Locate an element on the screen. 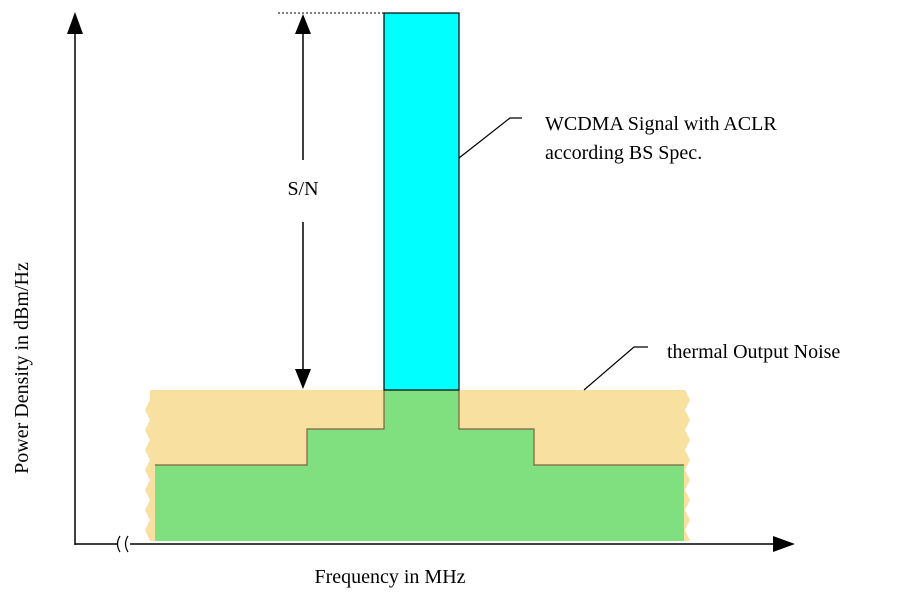 This screenshot has height=592, width=899. aclr-outline is located at coordinates (419, 428).